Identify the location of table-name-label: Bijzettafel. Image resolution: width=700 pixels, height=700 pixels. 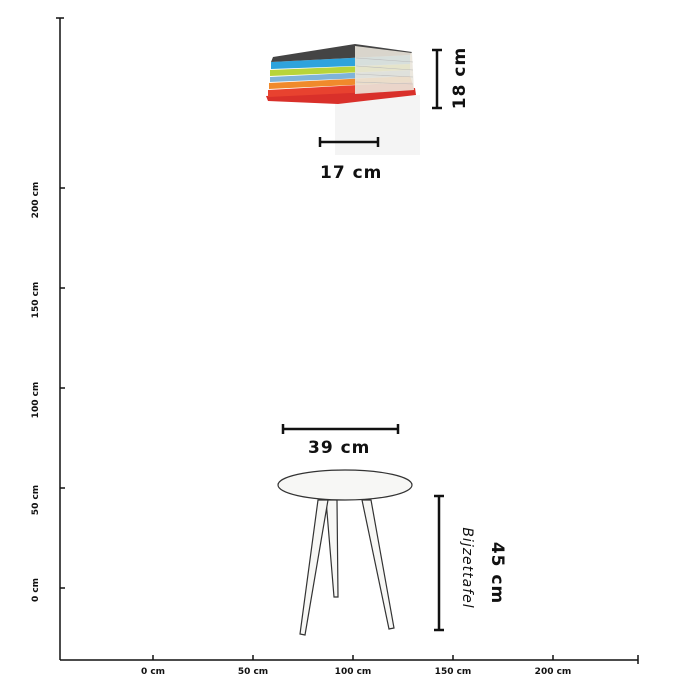
(467, 568).